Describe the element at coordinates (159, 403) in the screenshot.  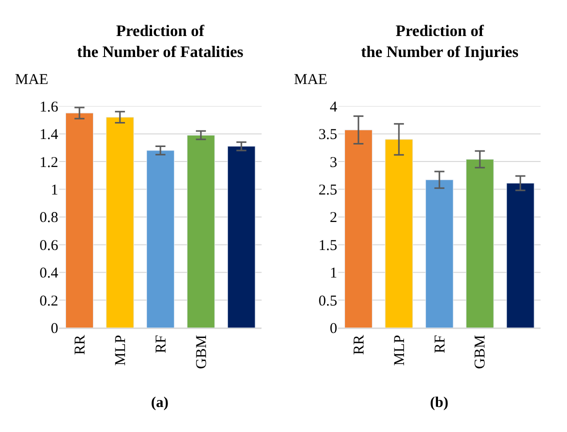
I see `text: (a)` at that location.